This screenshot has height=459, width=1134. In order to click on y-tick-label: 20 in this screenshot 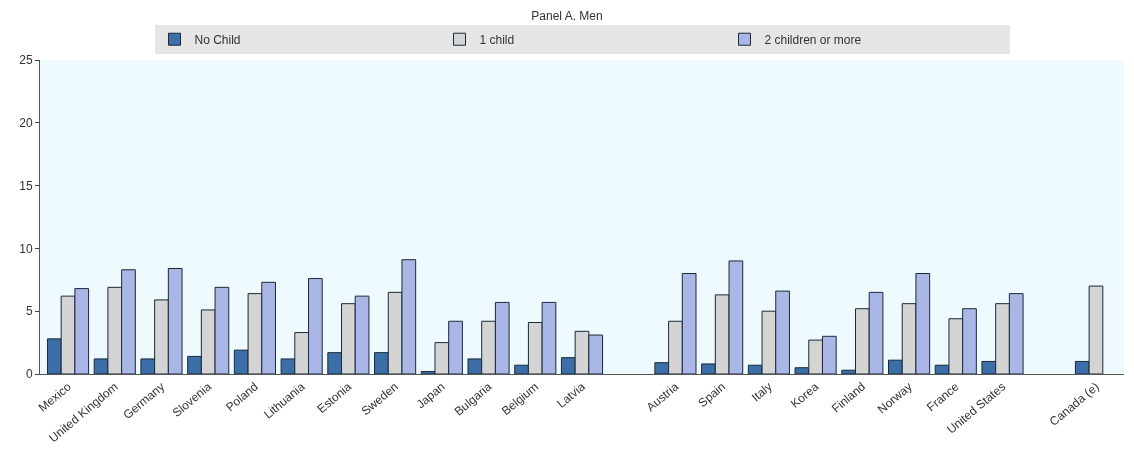, I will do `click(26, 123)`.